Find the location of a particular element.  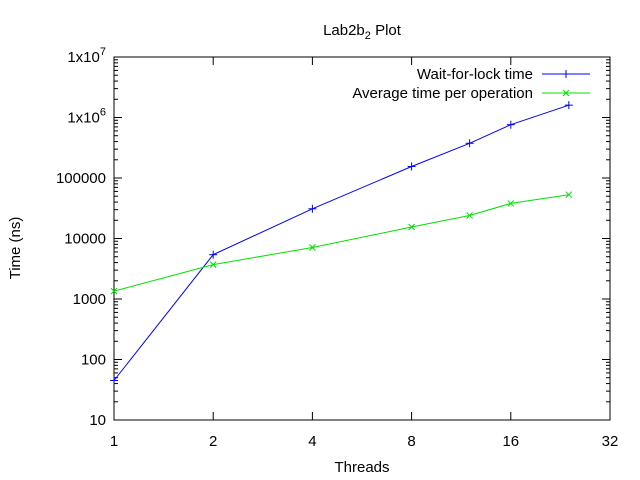

y-tick-label: 1x10⁷ is located at coordinates (86, 56).